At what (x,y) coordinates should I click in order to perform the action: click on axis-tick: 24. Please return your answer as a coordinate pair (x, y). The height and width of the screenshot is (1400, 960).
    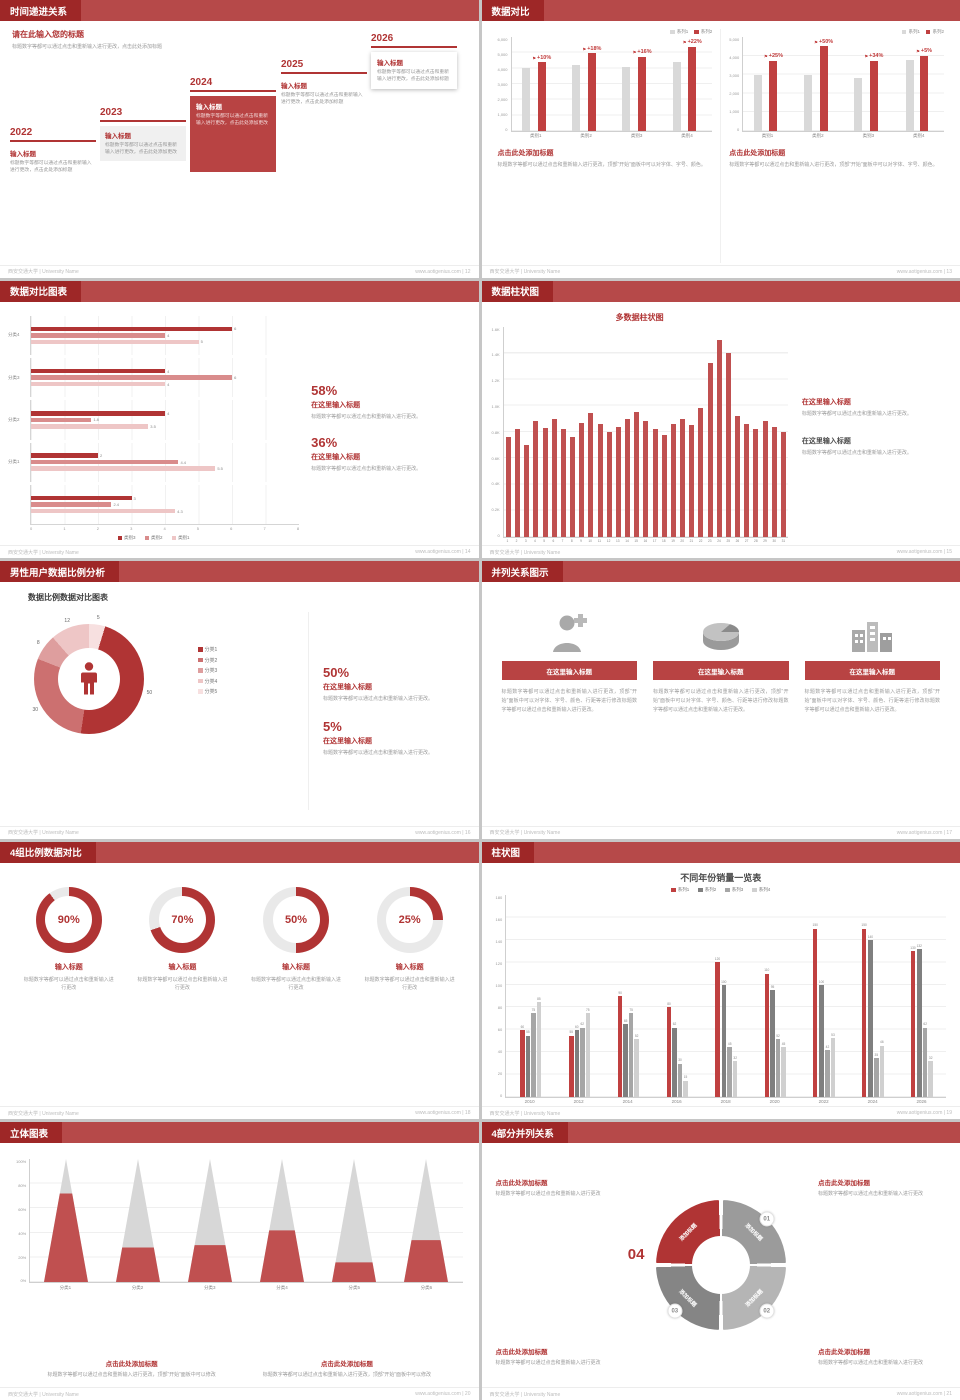
    Looking at the image, I should click on (719, 541).